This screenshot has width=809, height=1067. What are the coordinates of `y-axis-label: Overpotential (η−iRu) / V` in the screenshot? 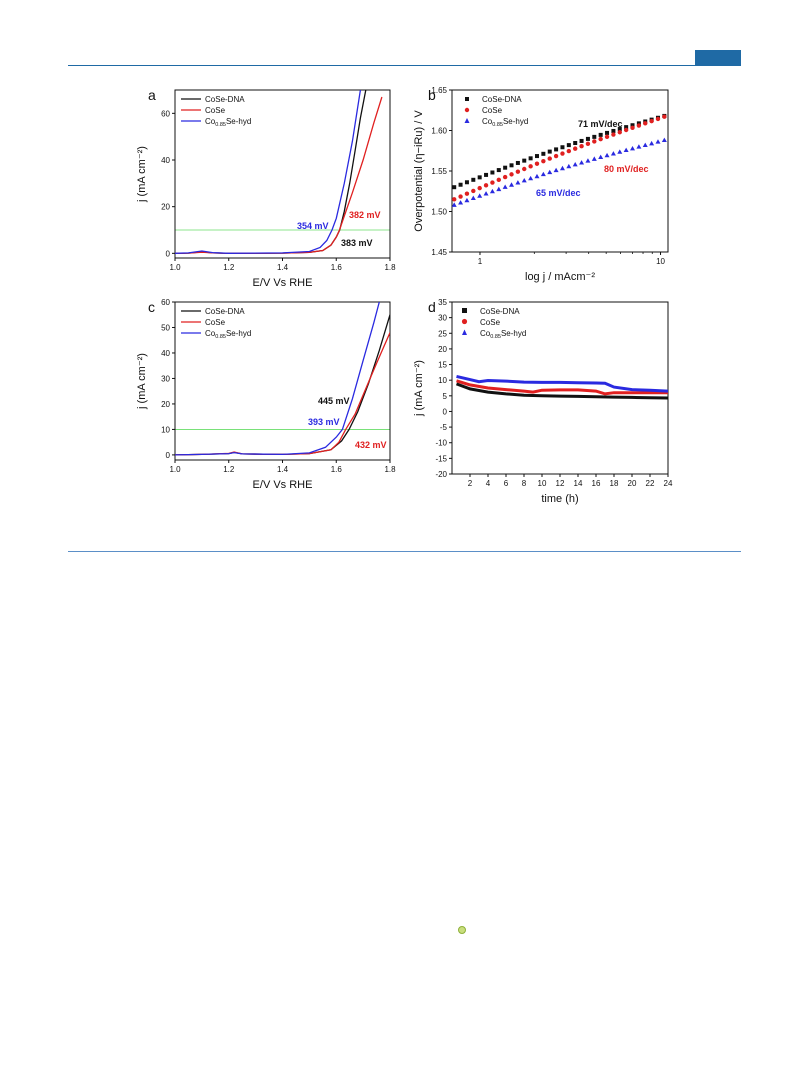 It's located at (419, 171).